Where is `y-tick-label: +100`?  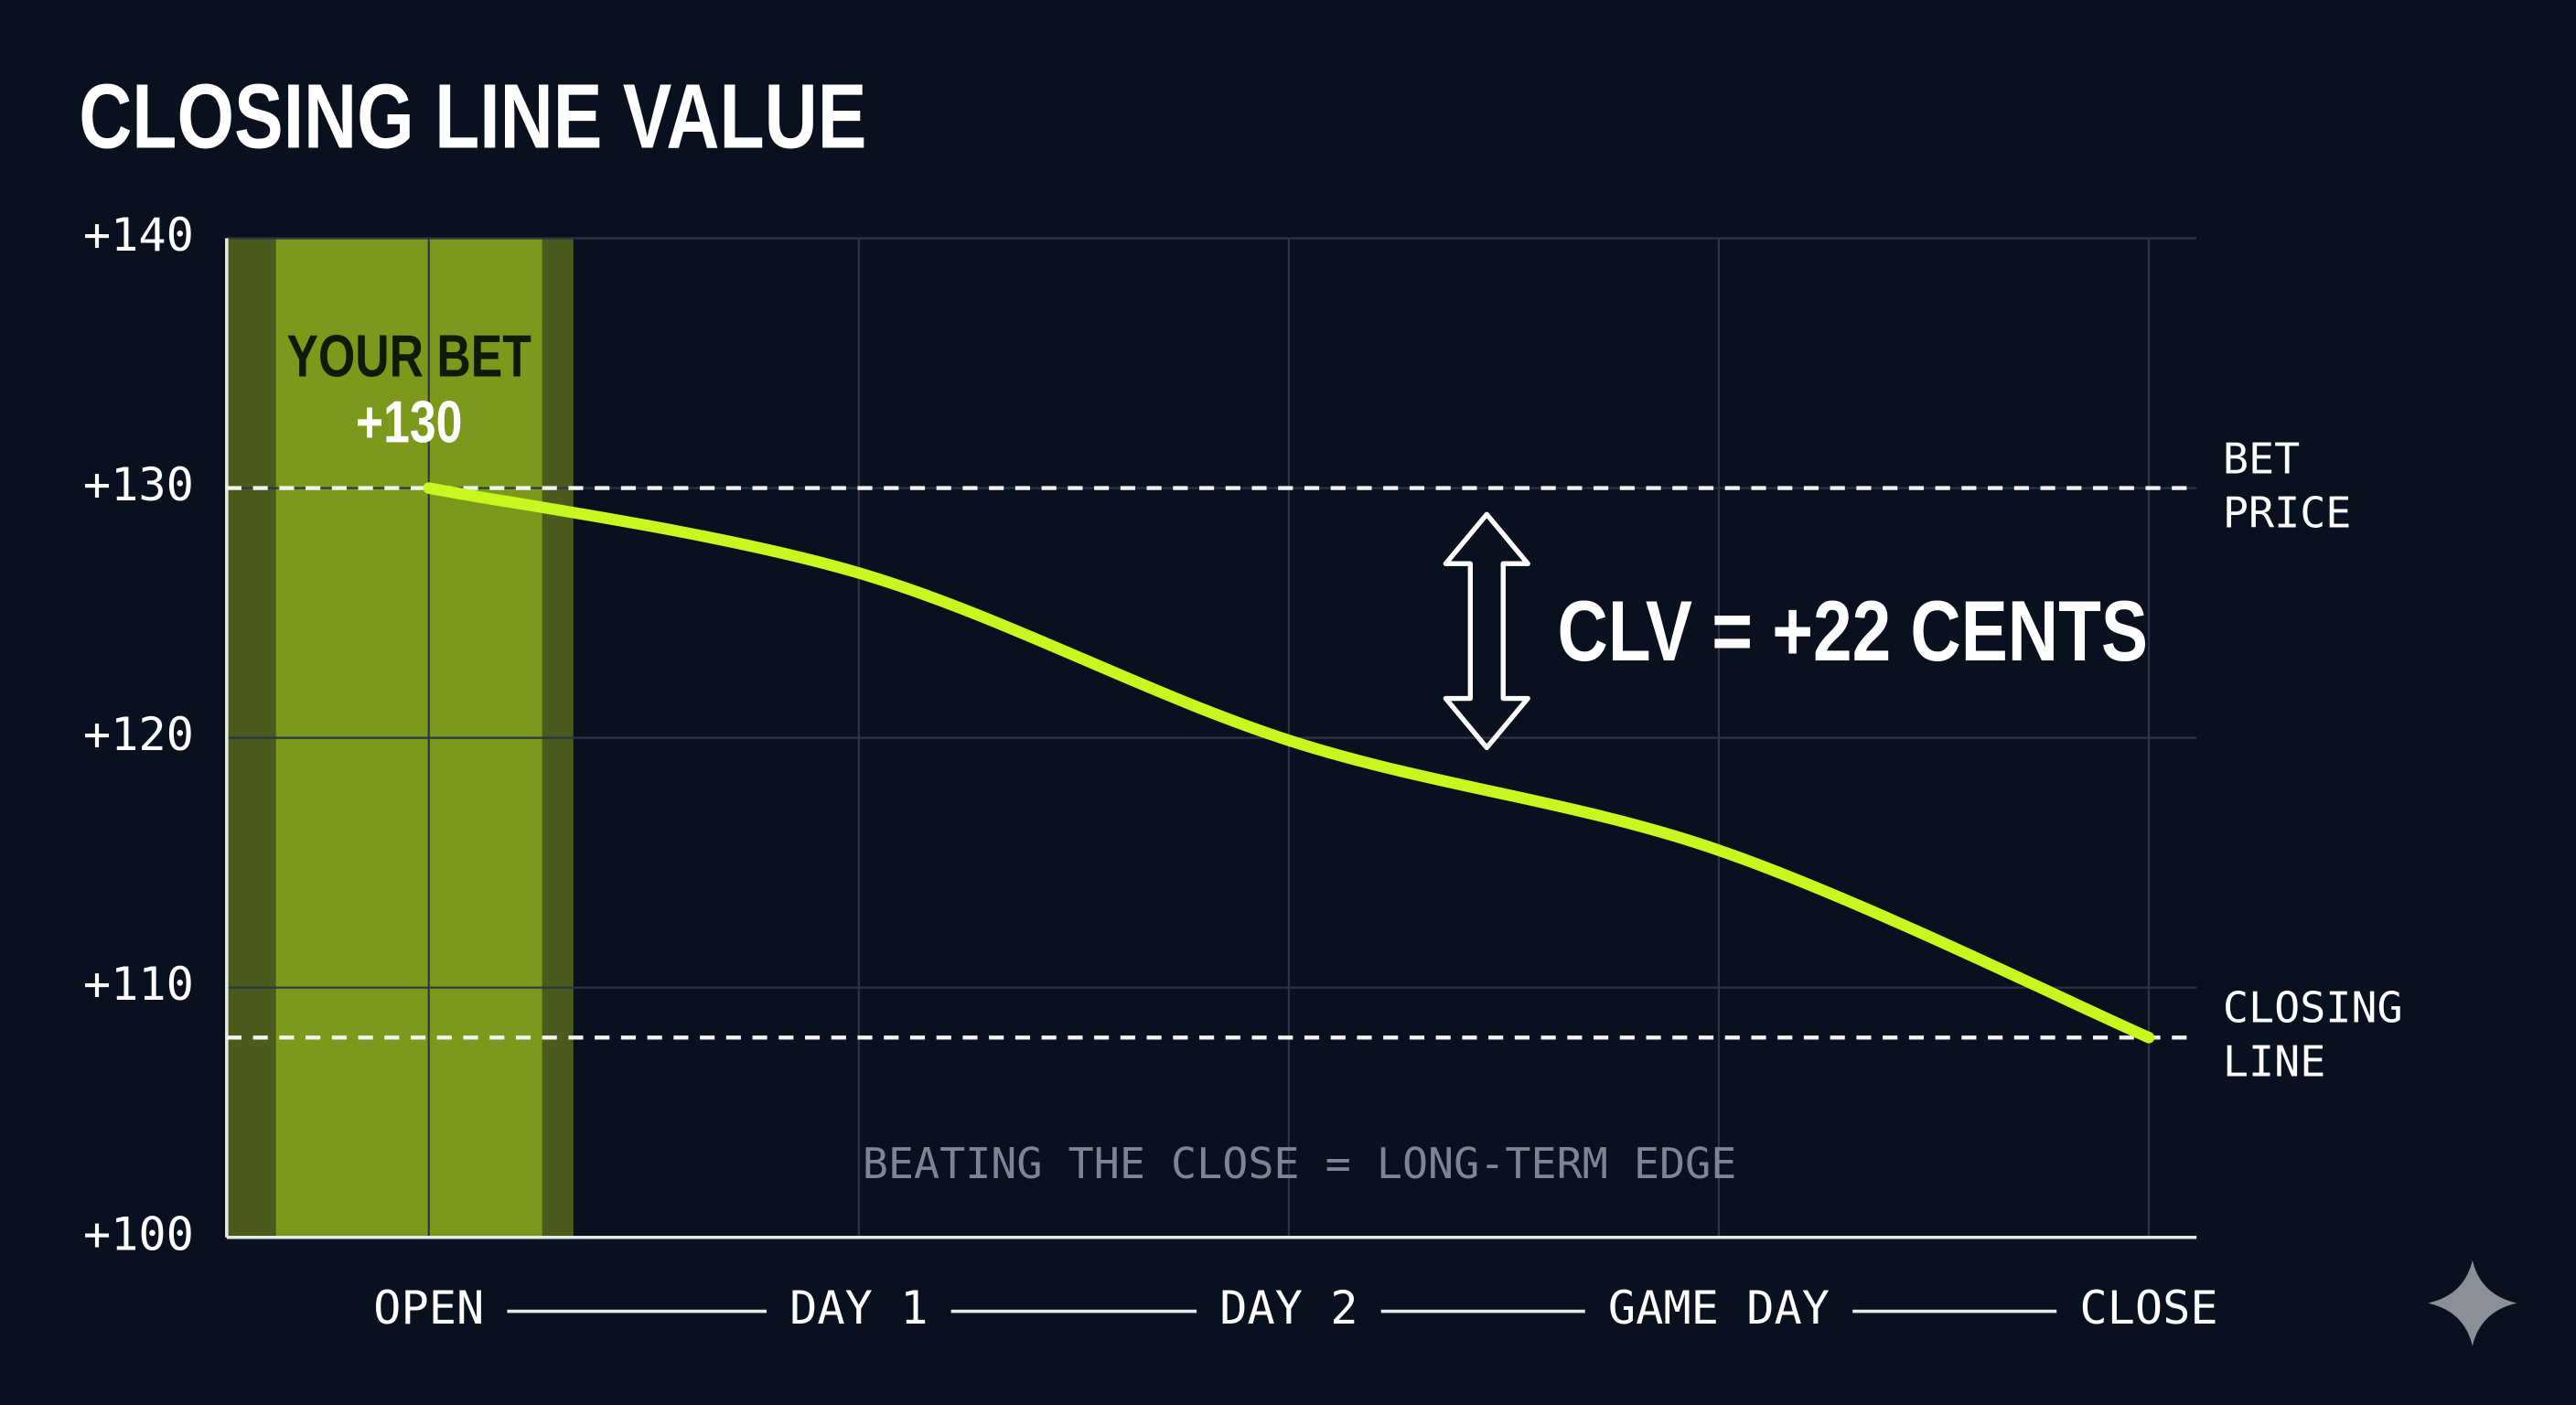 y-tick-label: +100 is located at coordinates (138, 1234).